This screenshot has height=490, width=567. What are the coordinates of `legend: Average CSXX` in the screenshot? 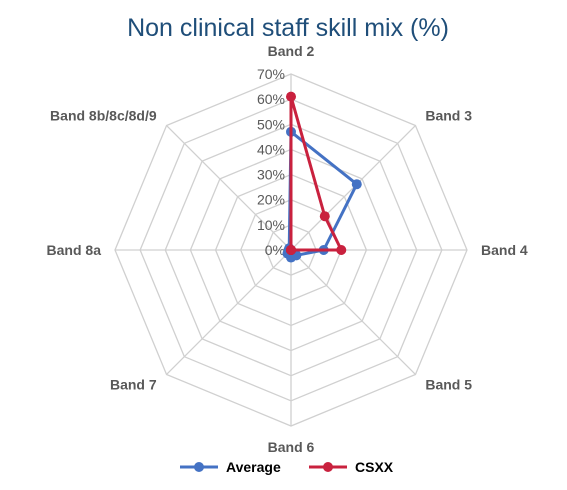 It's located at (287, 467).